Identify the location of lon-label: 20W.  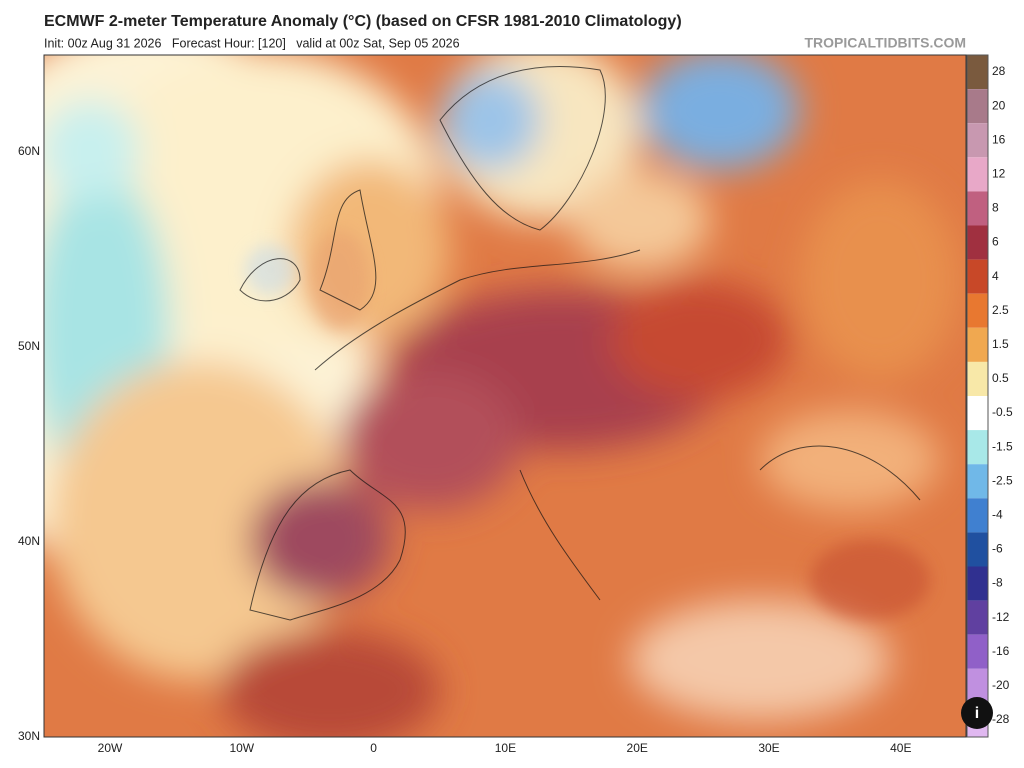
(110, 748).